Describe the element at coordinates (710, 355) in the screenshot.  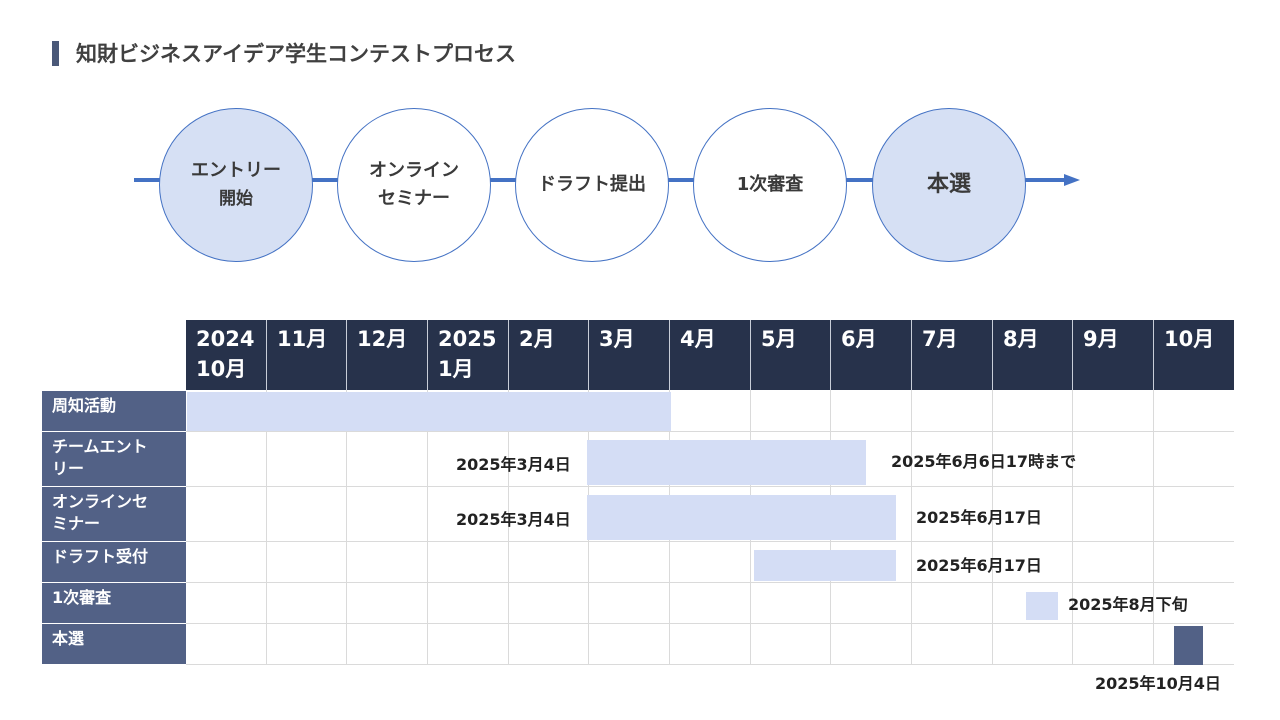
I see `month-header: 4月` at that location.